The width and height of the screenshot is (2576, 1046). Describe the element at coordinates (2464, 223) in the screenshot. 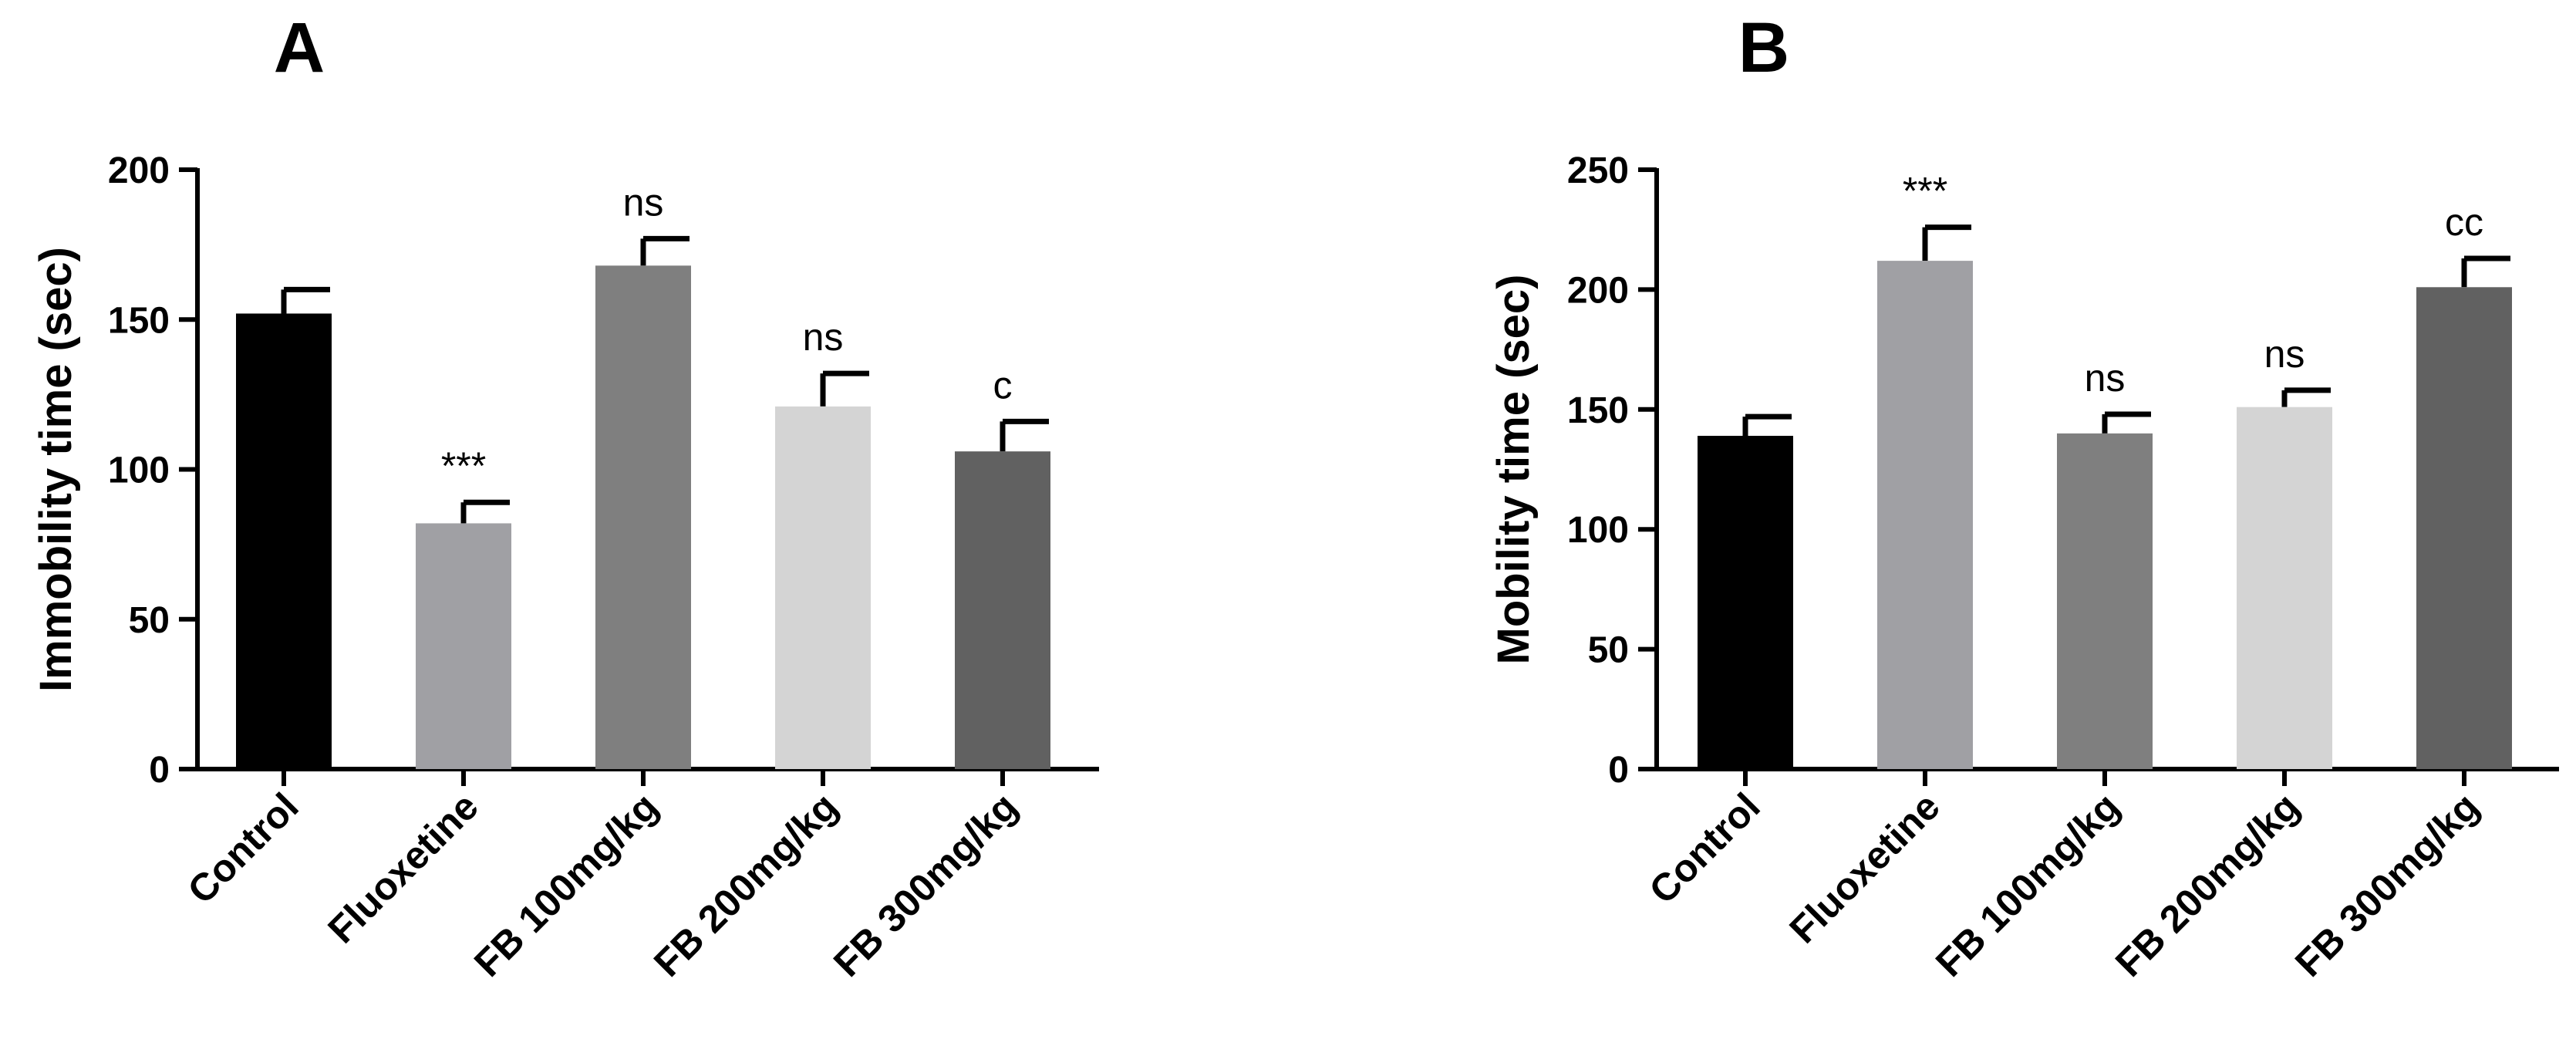

I see `significance-label: cc` at that location.